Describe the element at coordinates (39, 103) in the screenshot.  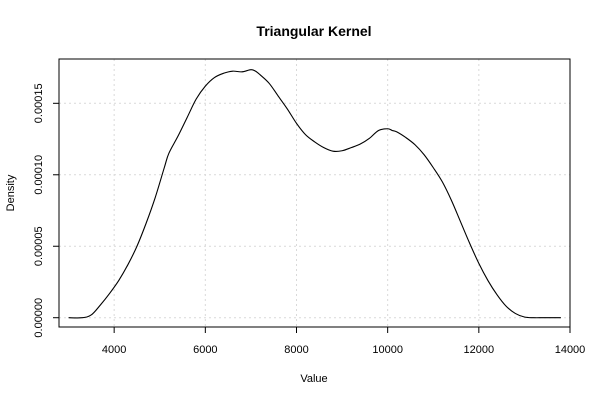
I see `y-tick-label-0.00015: 0.00015` at that location.